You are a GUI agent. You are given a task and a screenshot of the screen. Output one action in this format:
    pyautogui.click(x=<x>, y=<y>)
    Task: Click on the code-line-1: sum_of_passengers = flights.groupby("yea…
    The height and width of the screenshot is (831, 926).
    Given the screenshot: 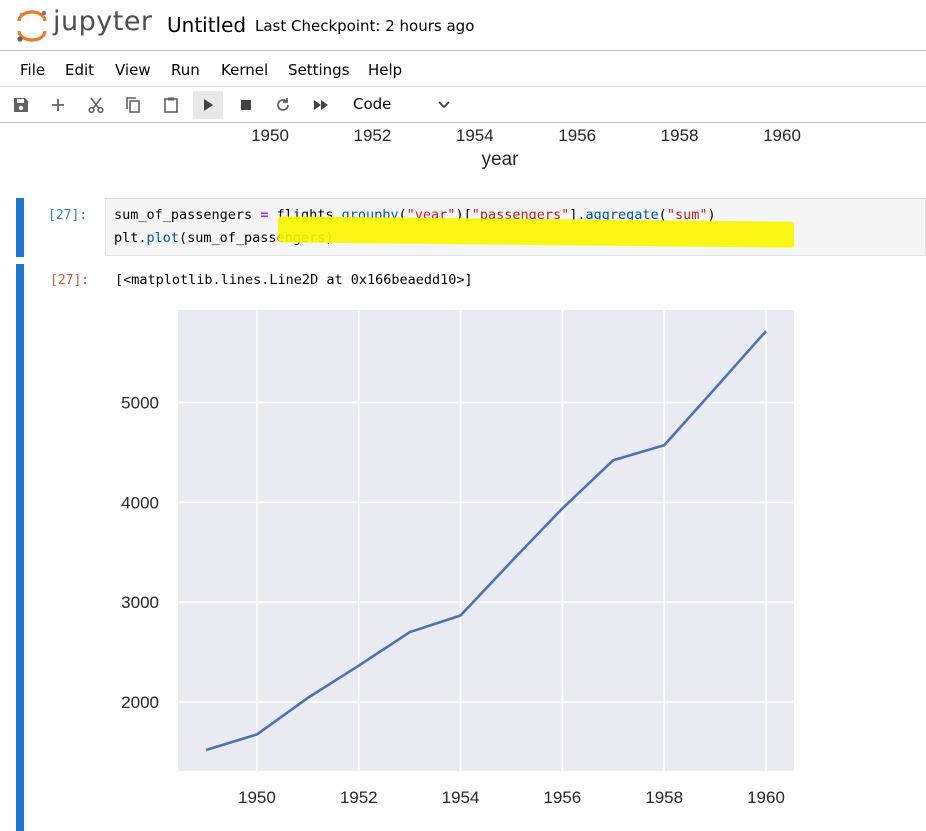 What is the action you would take?
    pyautogui.click(x=415, y=215)
    